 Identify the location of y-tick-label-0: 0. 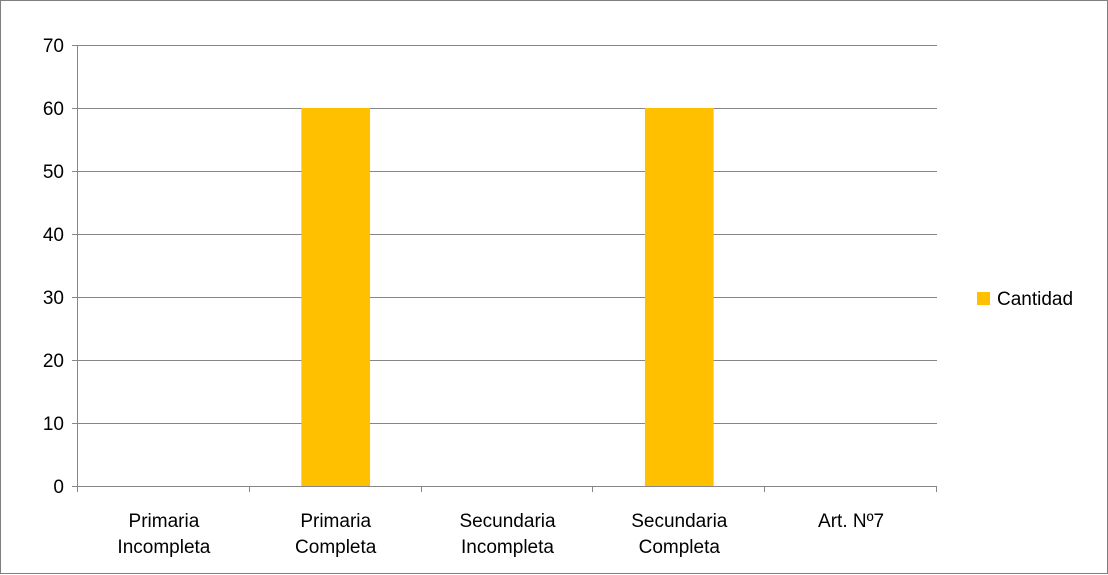
(58, 487).